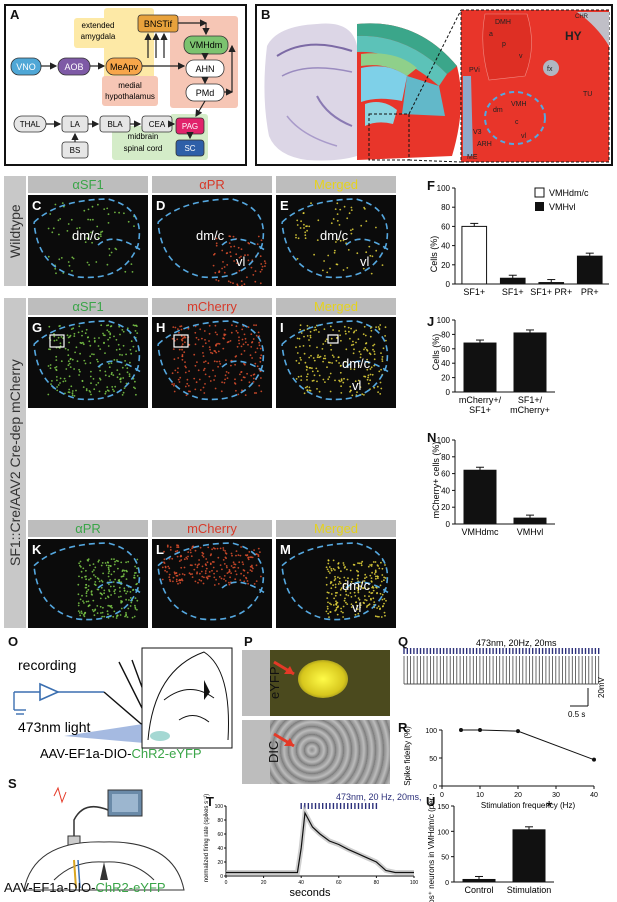 The image size is (617, 902). I want to click on region-dmc: dm/c, so click(334, 235).